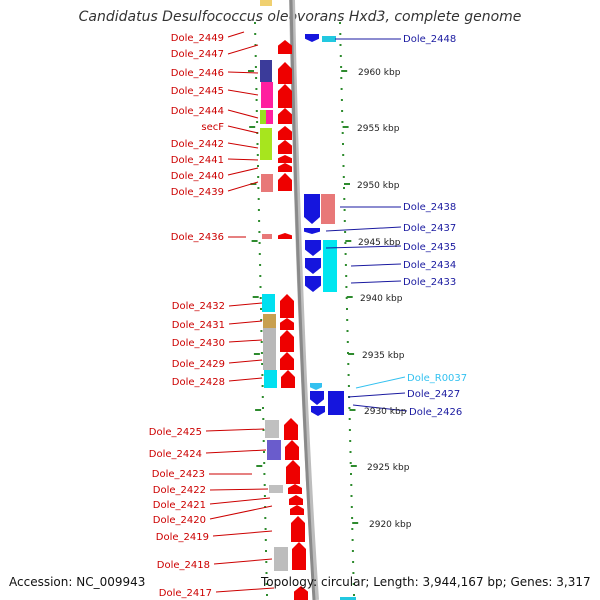  I want to click on gene-label: Dole_2447, so click(197, 54).